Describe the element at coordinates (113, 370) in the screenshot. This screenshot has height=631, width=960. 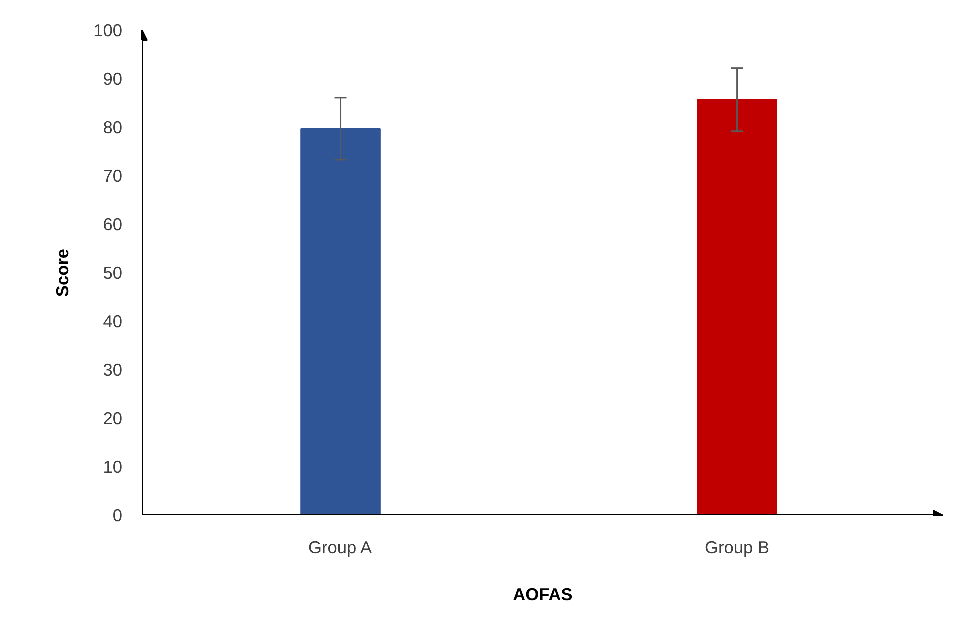
I see `y-tick-label: 30` at that location.